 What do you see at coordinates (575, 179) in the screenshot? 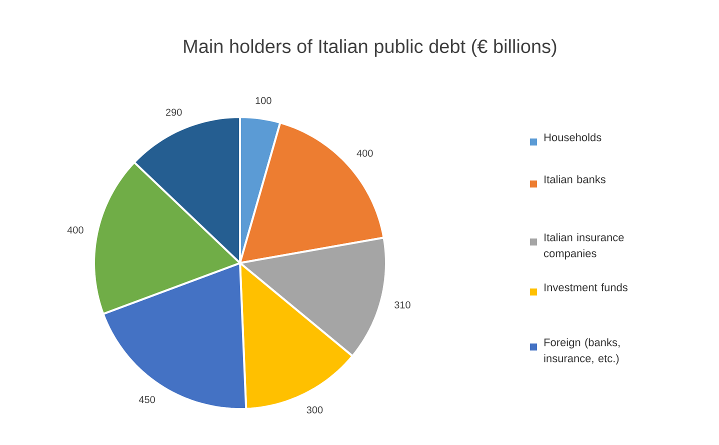
I see `legend-label: Italian banks` at bounding box center [575, 179].